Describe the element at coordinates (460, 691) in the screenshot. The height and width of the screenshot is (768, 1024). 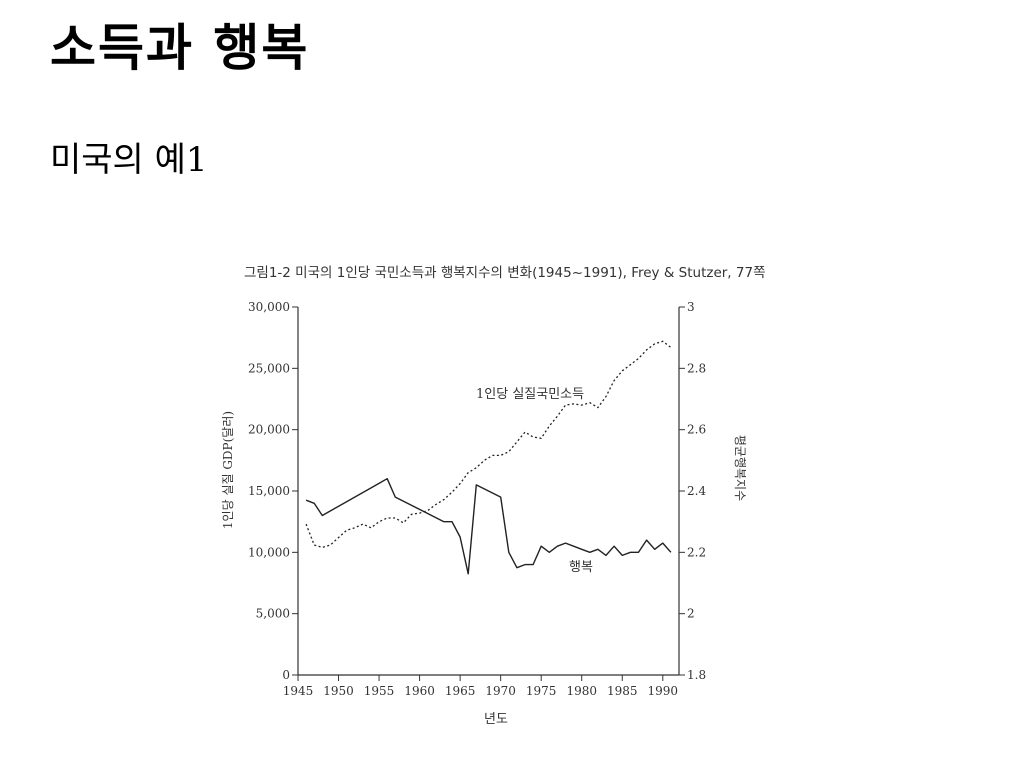
I see `x-tick-label: 1965` at that location.